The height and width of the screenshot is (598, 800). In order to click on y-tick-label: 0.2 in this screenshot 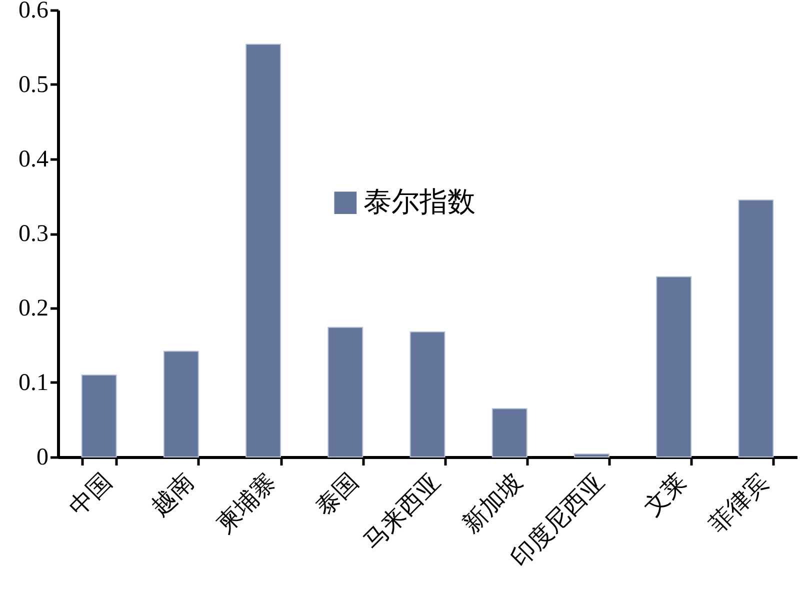, I will do `click(33, 309)`.